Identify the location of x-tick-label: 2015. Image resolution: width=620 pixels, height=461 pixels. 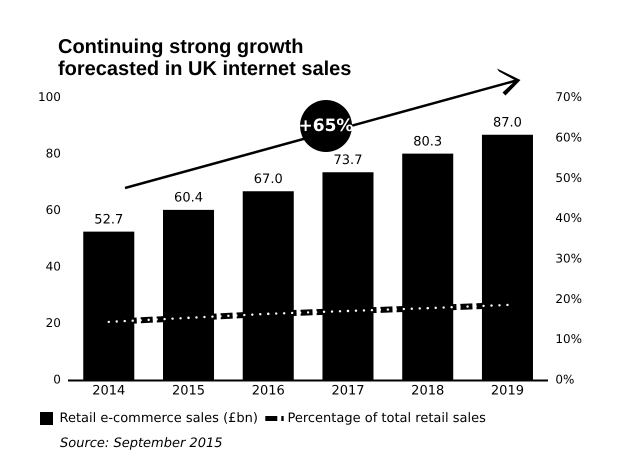
(189, 391).